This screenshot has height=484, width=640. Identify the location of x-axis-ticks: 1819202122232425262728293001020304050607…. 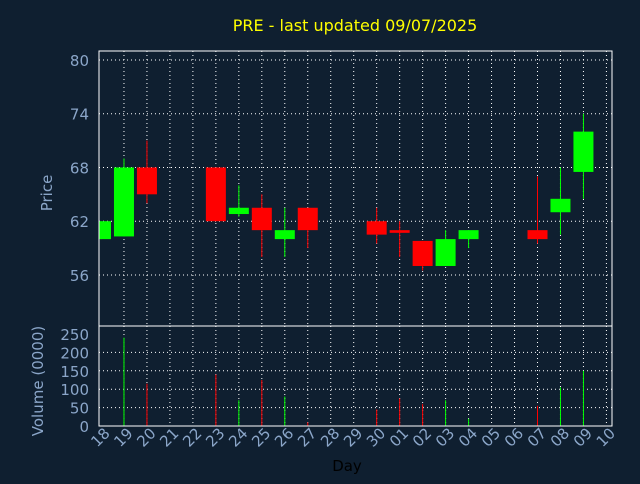
(353, 437).